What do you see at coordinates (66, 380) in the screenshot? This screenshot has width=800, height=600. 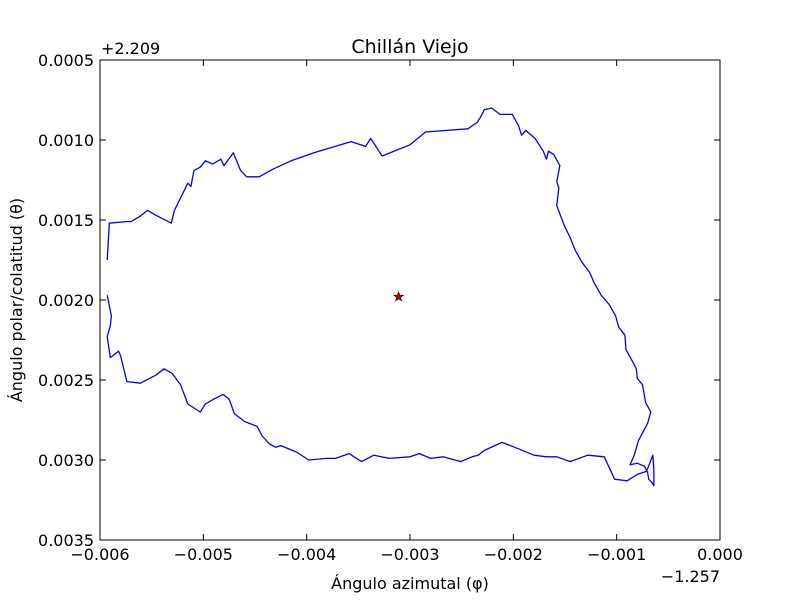 I see `y-tick-label: 0.0025` at bounding box center [66, 380].